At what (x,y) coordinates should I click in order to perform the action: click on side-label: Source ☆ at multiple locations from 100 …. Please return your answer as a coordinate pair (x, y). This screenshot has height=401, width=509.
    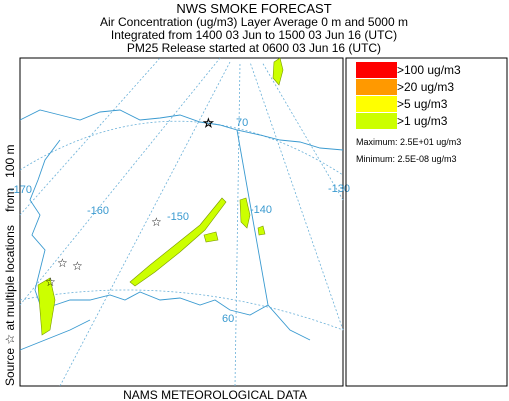
    Looking at the image, I should click on (10, 265).